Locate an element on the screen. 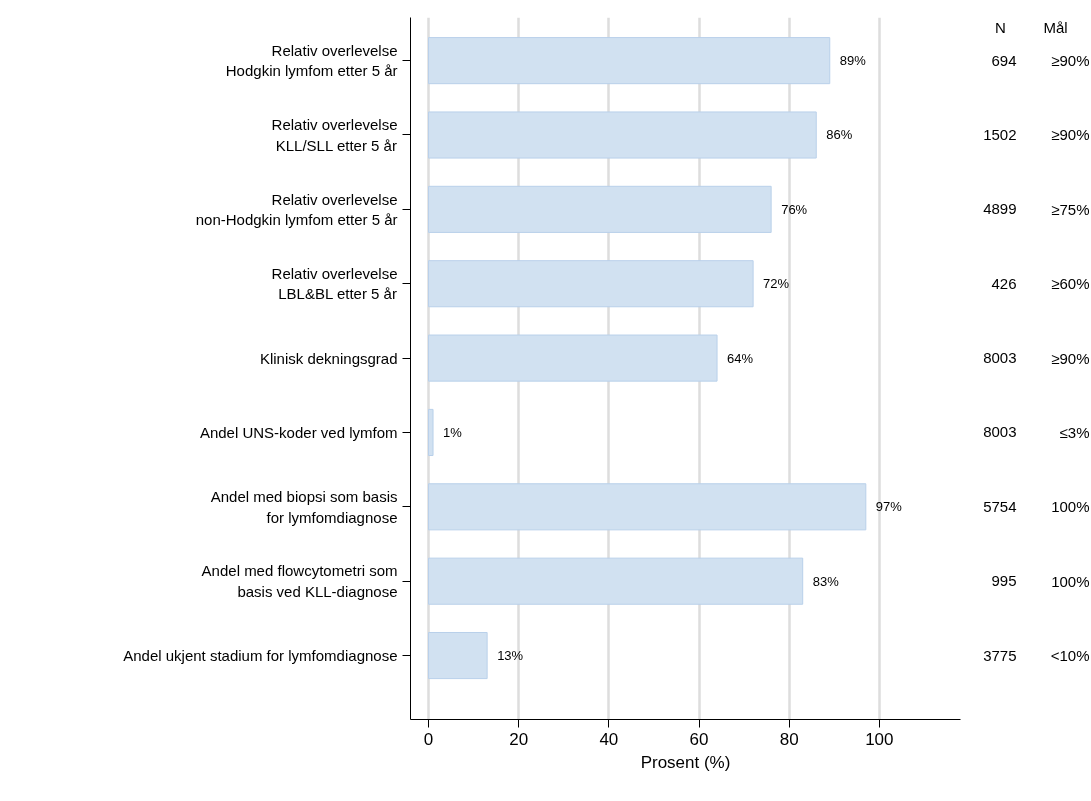 Image resolution: width=1091 pixels, height=801 pixels. text: ≥60% is located at coordinates (1070, 284).